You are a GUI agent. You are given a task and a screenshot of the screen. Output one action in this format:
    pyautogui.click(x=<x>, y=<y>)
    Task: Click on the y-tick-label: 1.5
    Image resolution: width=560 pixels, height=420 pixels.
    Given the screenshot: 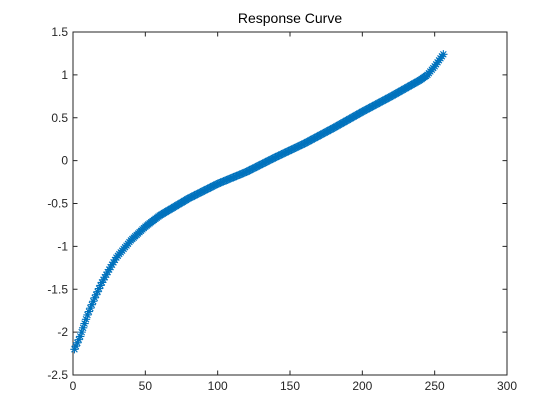 What is the action you would take?
    pyautogui.click(x=59, y=32)
    